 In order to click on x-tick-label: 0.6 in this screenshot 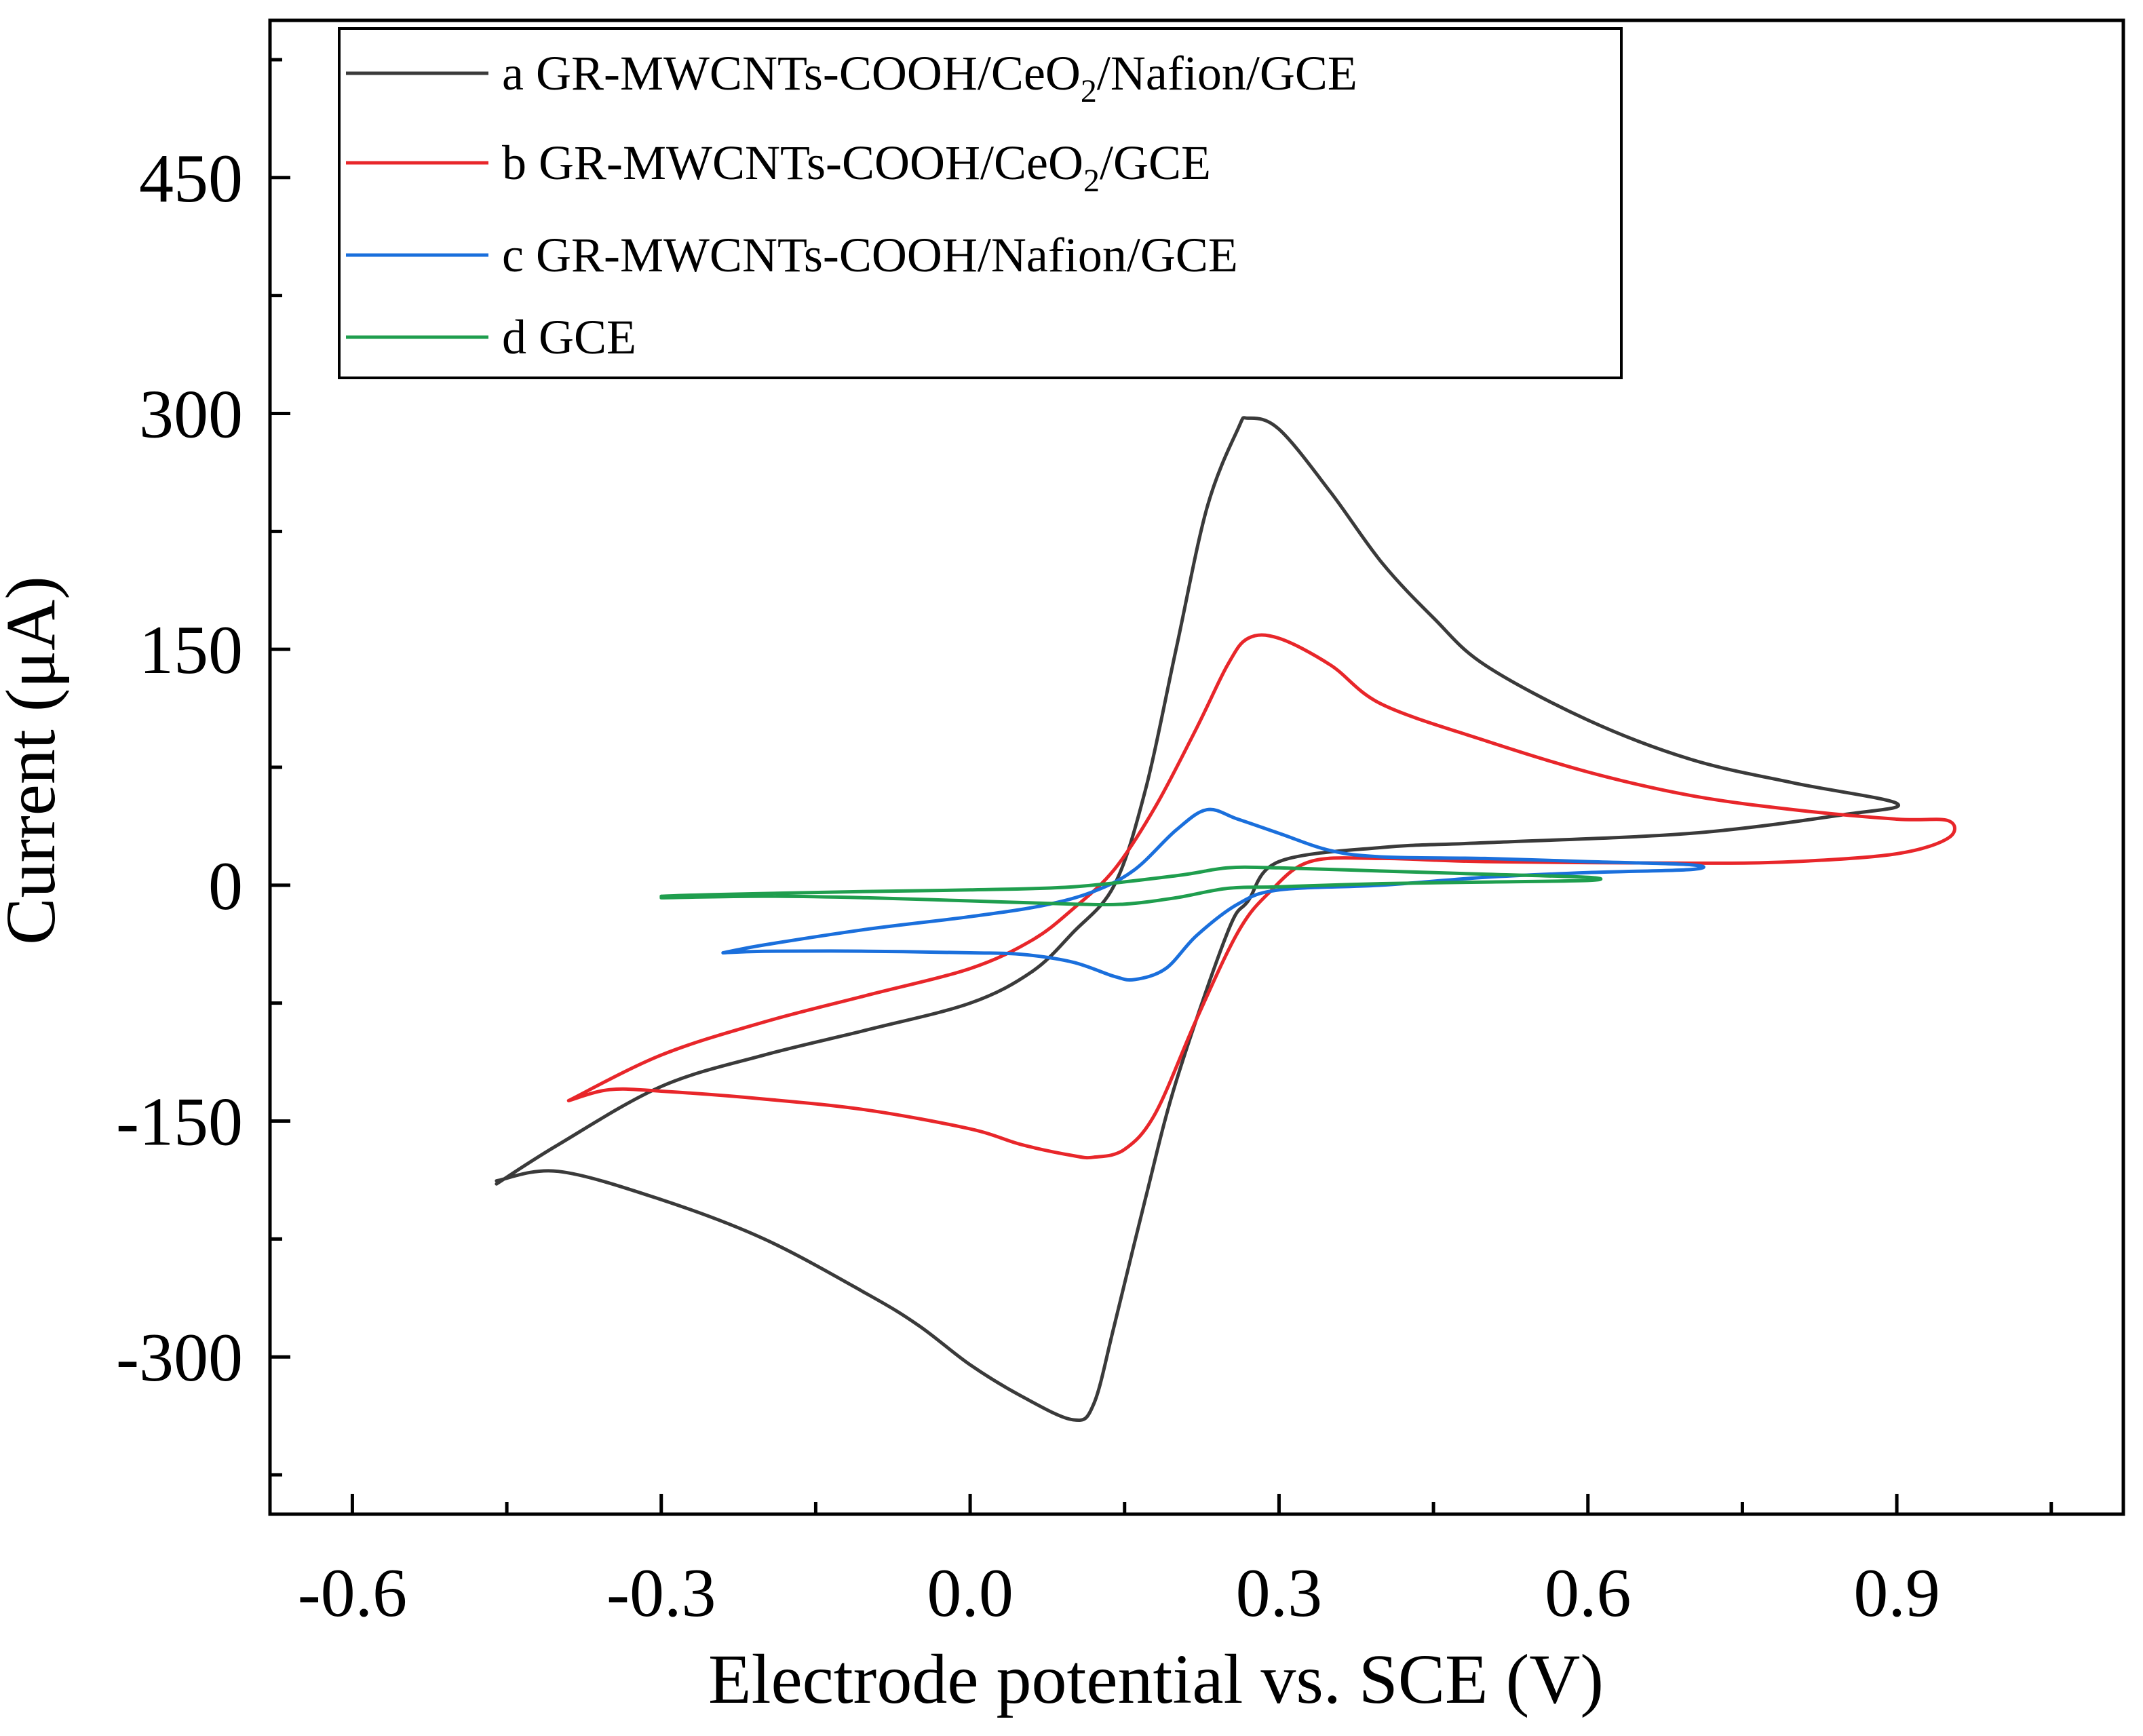, I will do `click(1588, 1593)`.